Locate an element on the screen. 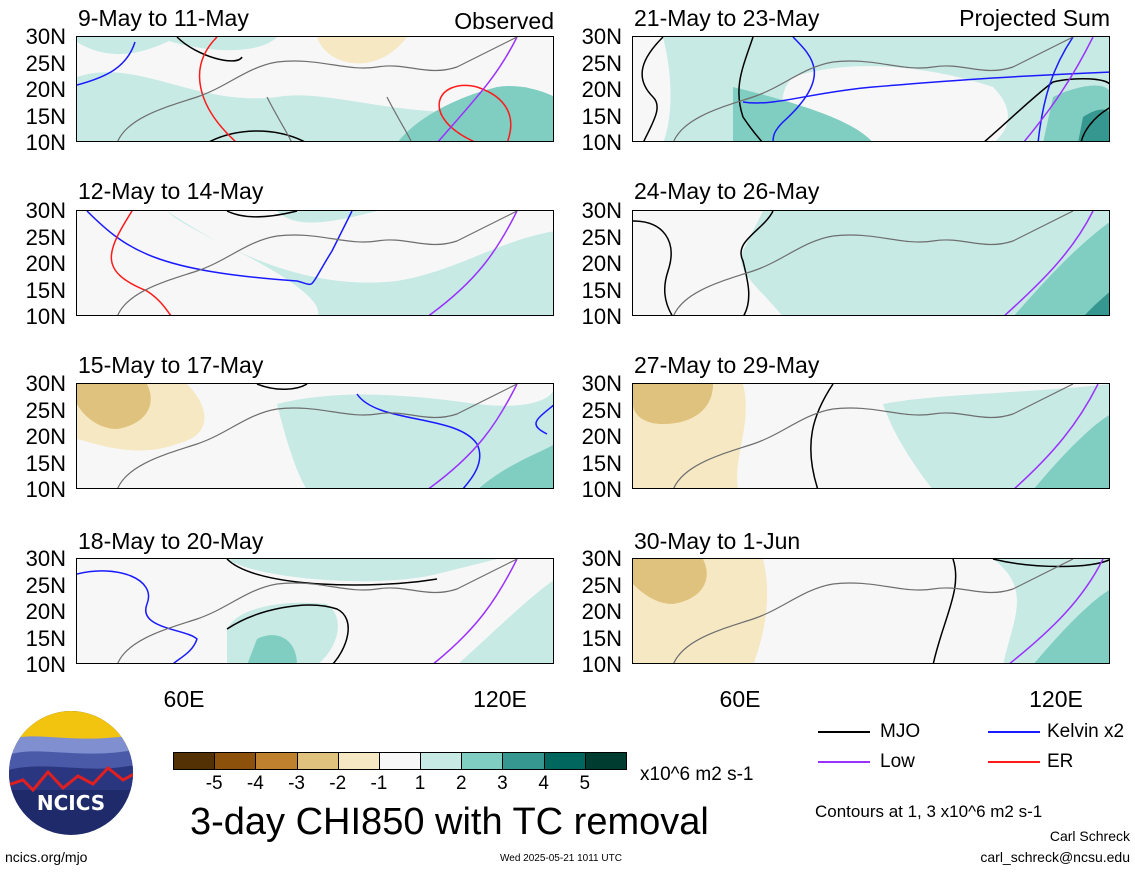 Image resolution: width=1135 pixels, height=872 pixels. lat-label-left-row1-4: 10N is located at coordinates (45, 142).